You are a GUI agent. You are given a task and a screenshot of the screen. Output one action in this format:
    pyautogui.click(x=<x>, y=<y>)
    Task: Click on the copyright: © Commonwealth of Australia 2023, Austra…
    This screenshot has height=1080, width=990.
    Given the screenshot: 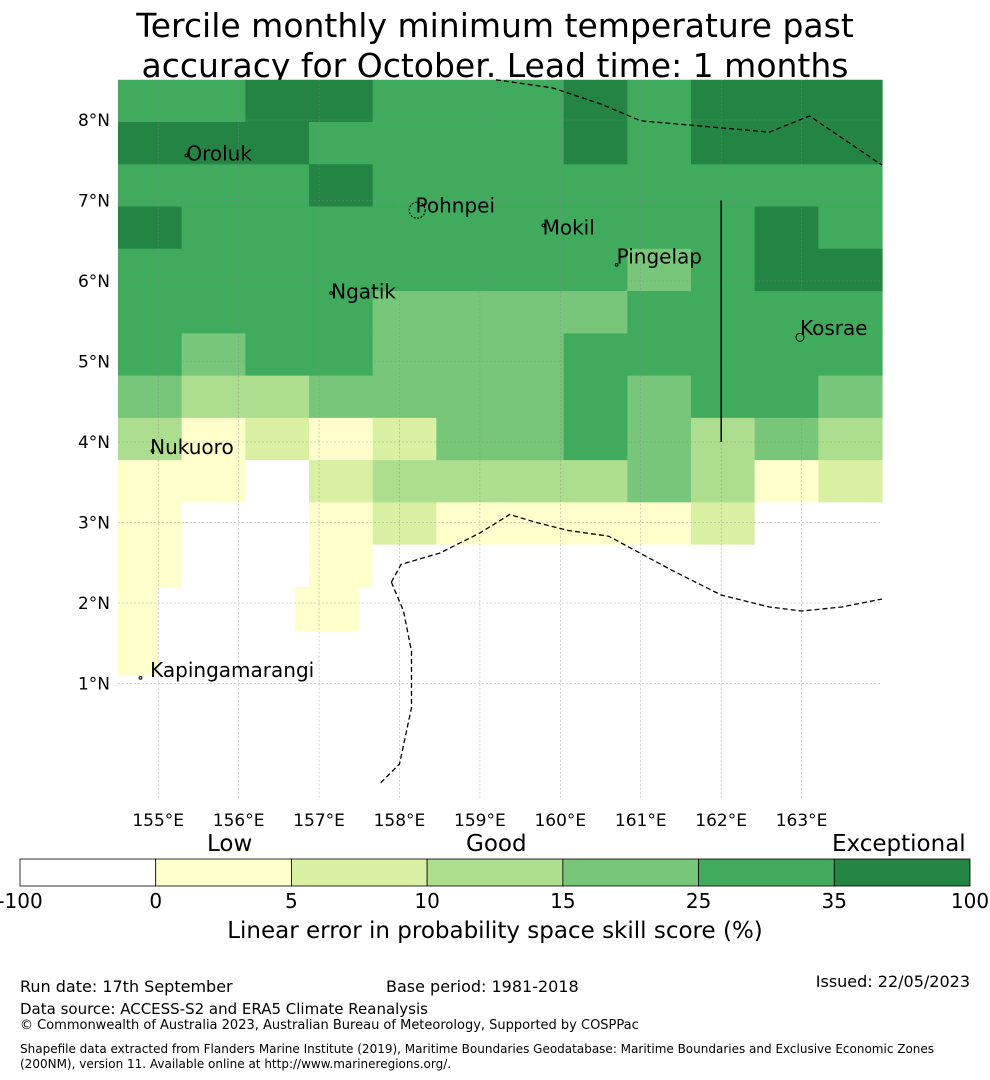 What is the action you would take?
    pyautogui.click(x=329, y=1025)
    